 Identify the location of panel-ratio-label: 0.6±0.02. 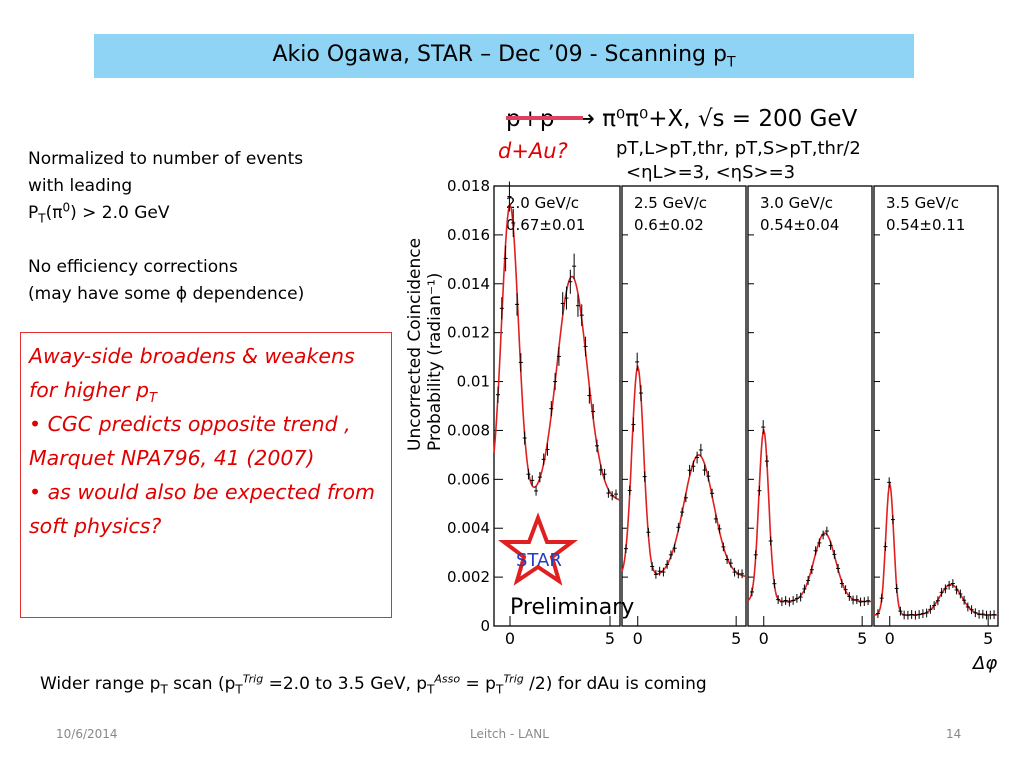
(669, 225).